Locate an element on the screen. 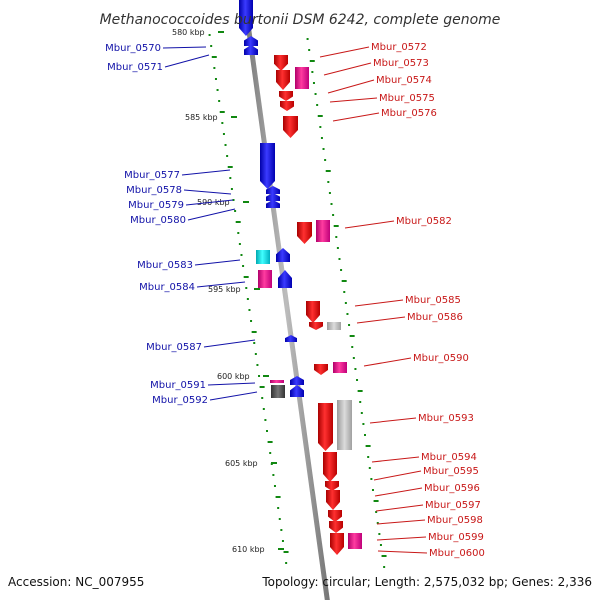  gene-label-right: Mbur_0576 is located at coordinates (409, 113).